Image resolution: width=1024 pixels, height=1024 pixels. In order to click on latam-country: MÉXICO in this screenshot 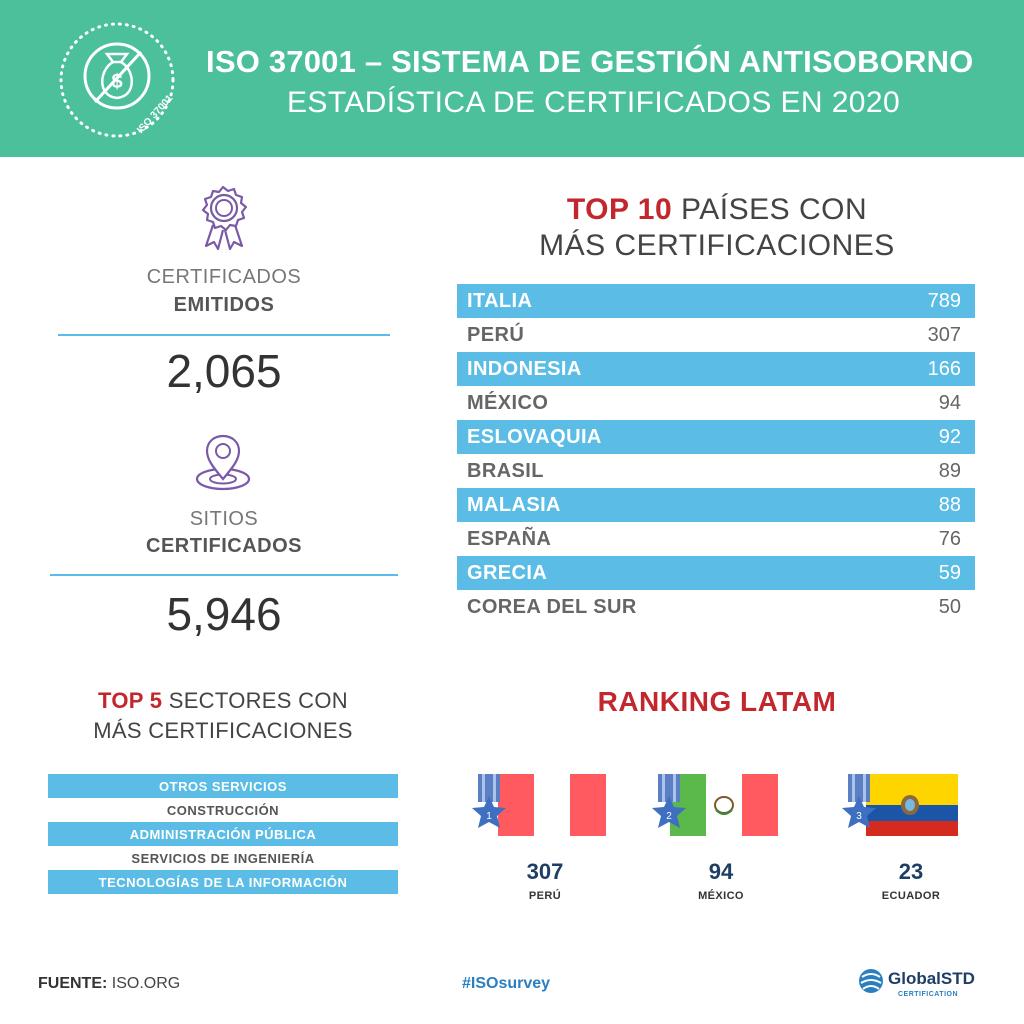, I will do `click(721, 896)`.